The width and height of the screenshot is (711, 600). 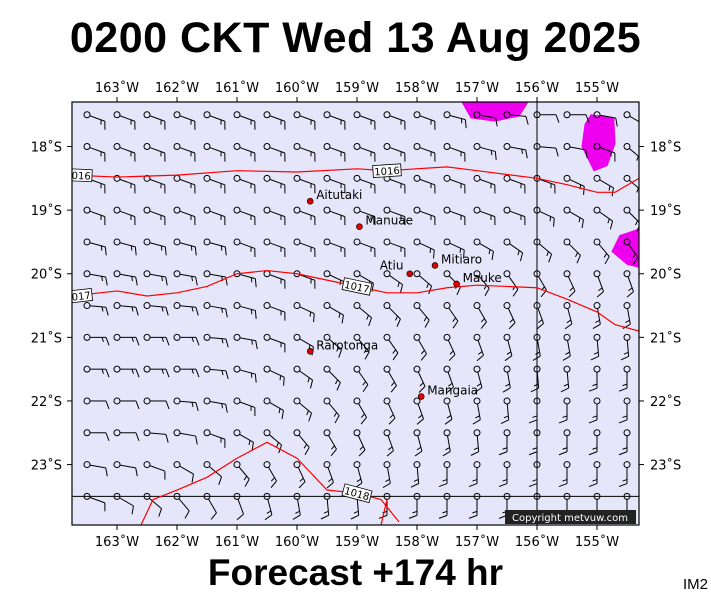 What do you see at coordinates (665, 275) in the screenshot?
I see `lat-tick-right: 20˚S` at bounding box center [665, 275].